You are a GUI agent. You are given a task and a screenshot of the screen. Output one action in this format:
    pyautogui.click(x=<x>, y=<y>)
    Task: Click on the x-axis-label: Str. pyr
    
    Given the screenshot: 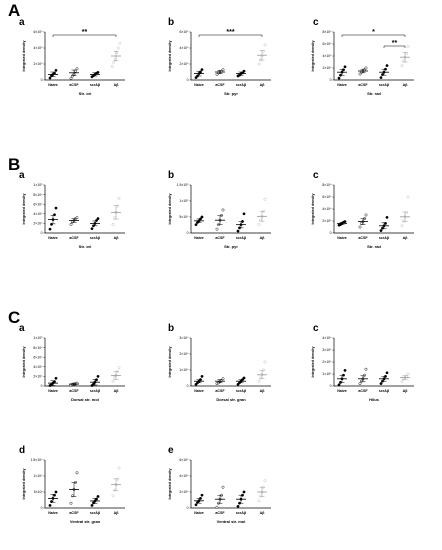 What is the action you would take?
    pyautogui.click(x=231, y=246)
    